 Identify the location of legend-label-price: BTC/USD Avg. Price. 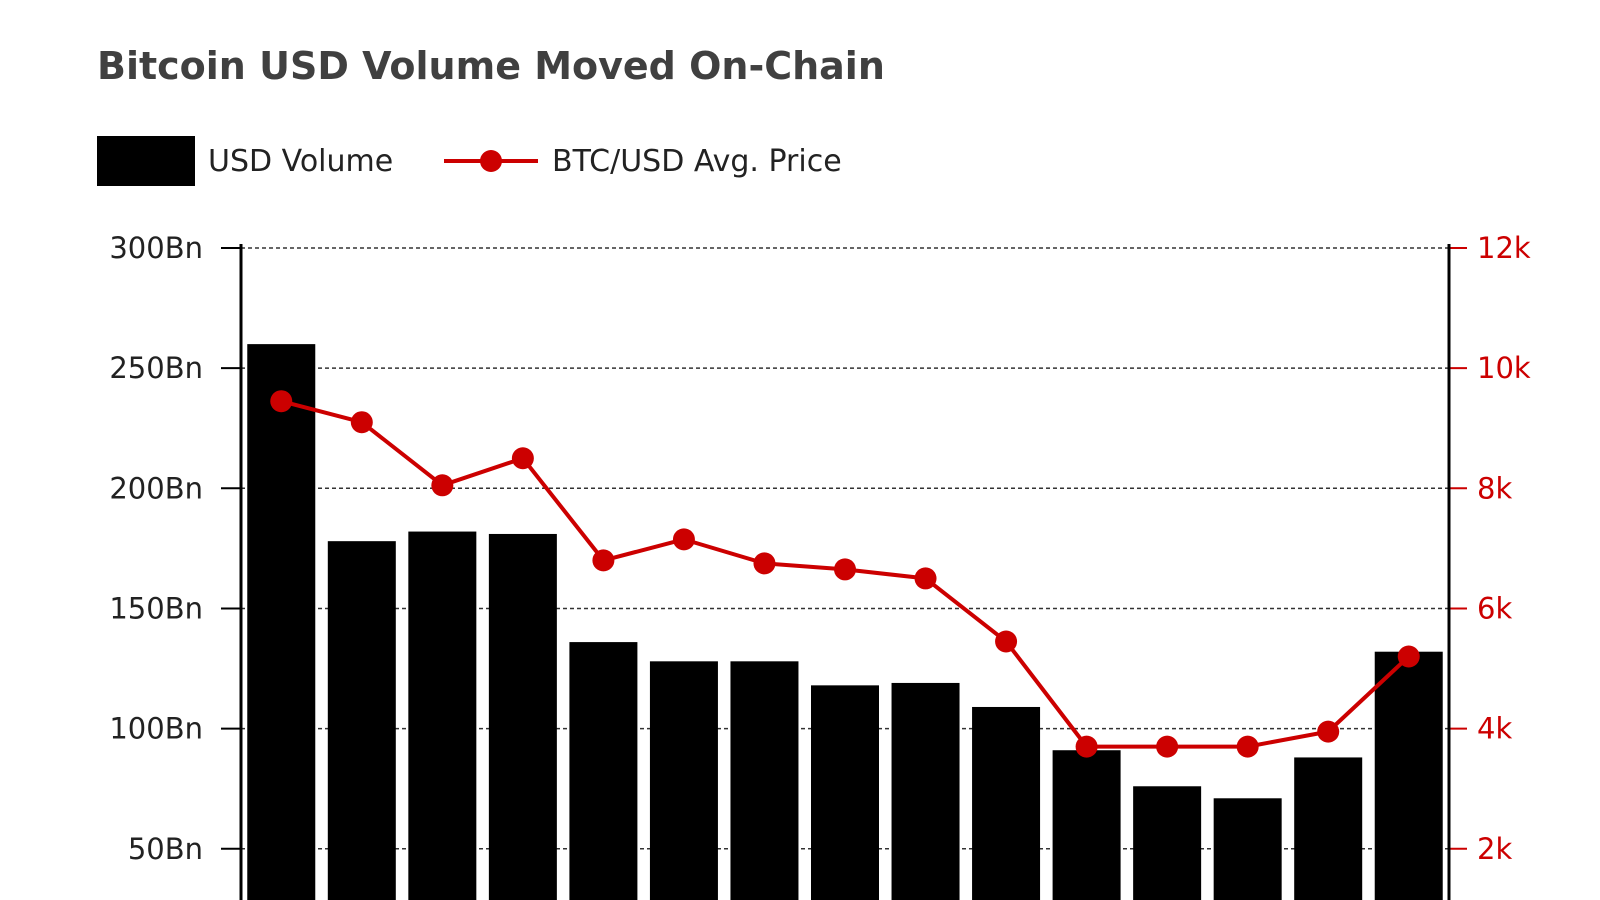
(697, 161).